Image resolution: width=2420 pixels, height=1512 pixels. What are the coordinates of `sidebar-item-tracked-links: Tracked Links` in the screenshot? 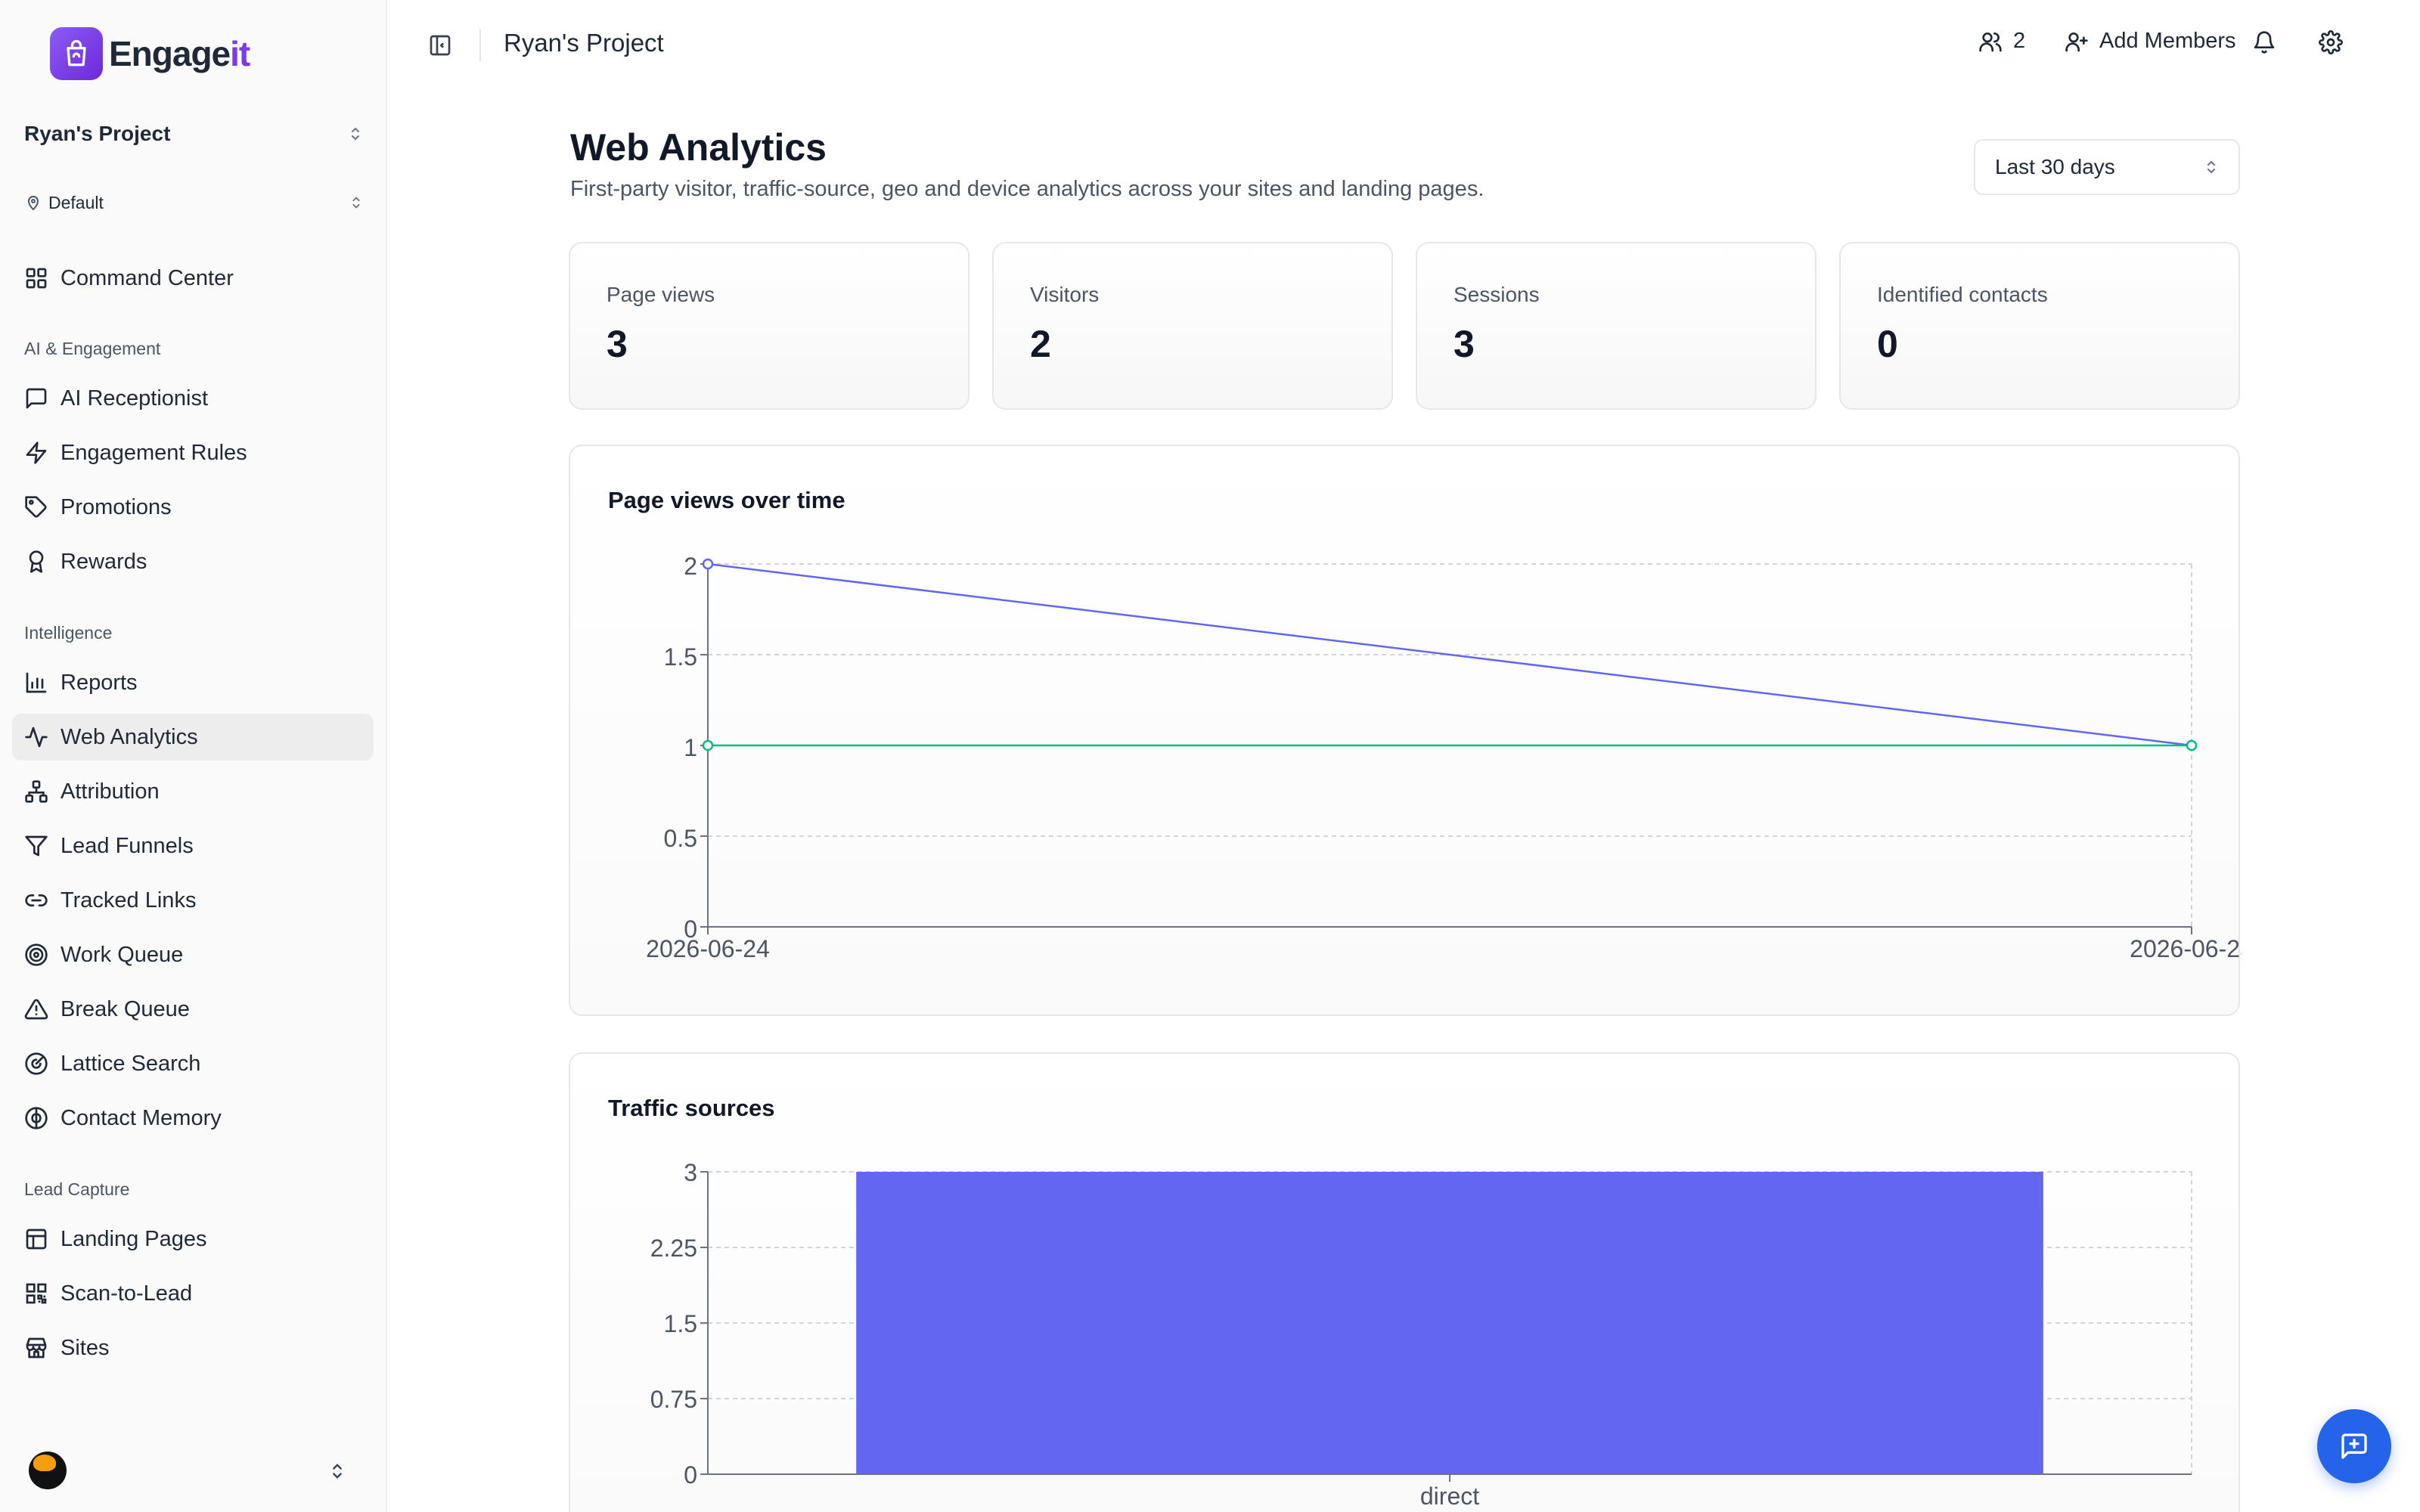 It's located at (193, 900).